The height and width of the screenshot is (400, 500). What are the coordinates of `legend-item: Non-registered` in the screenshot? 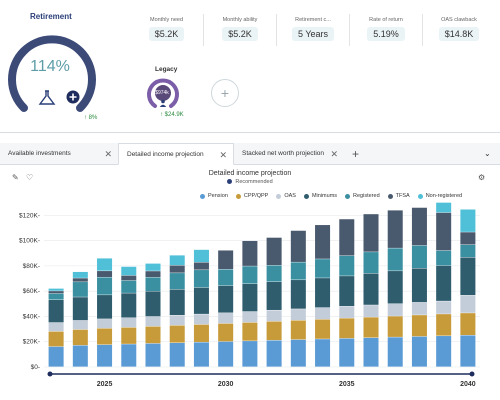 It's located at (439, 196).